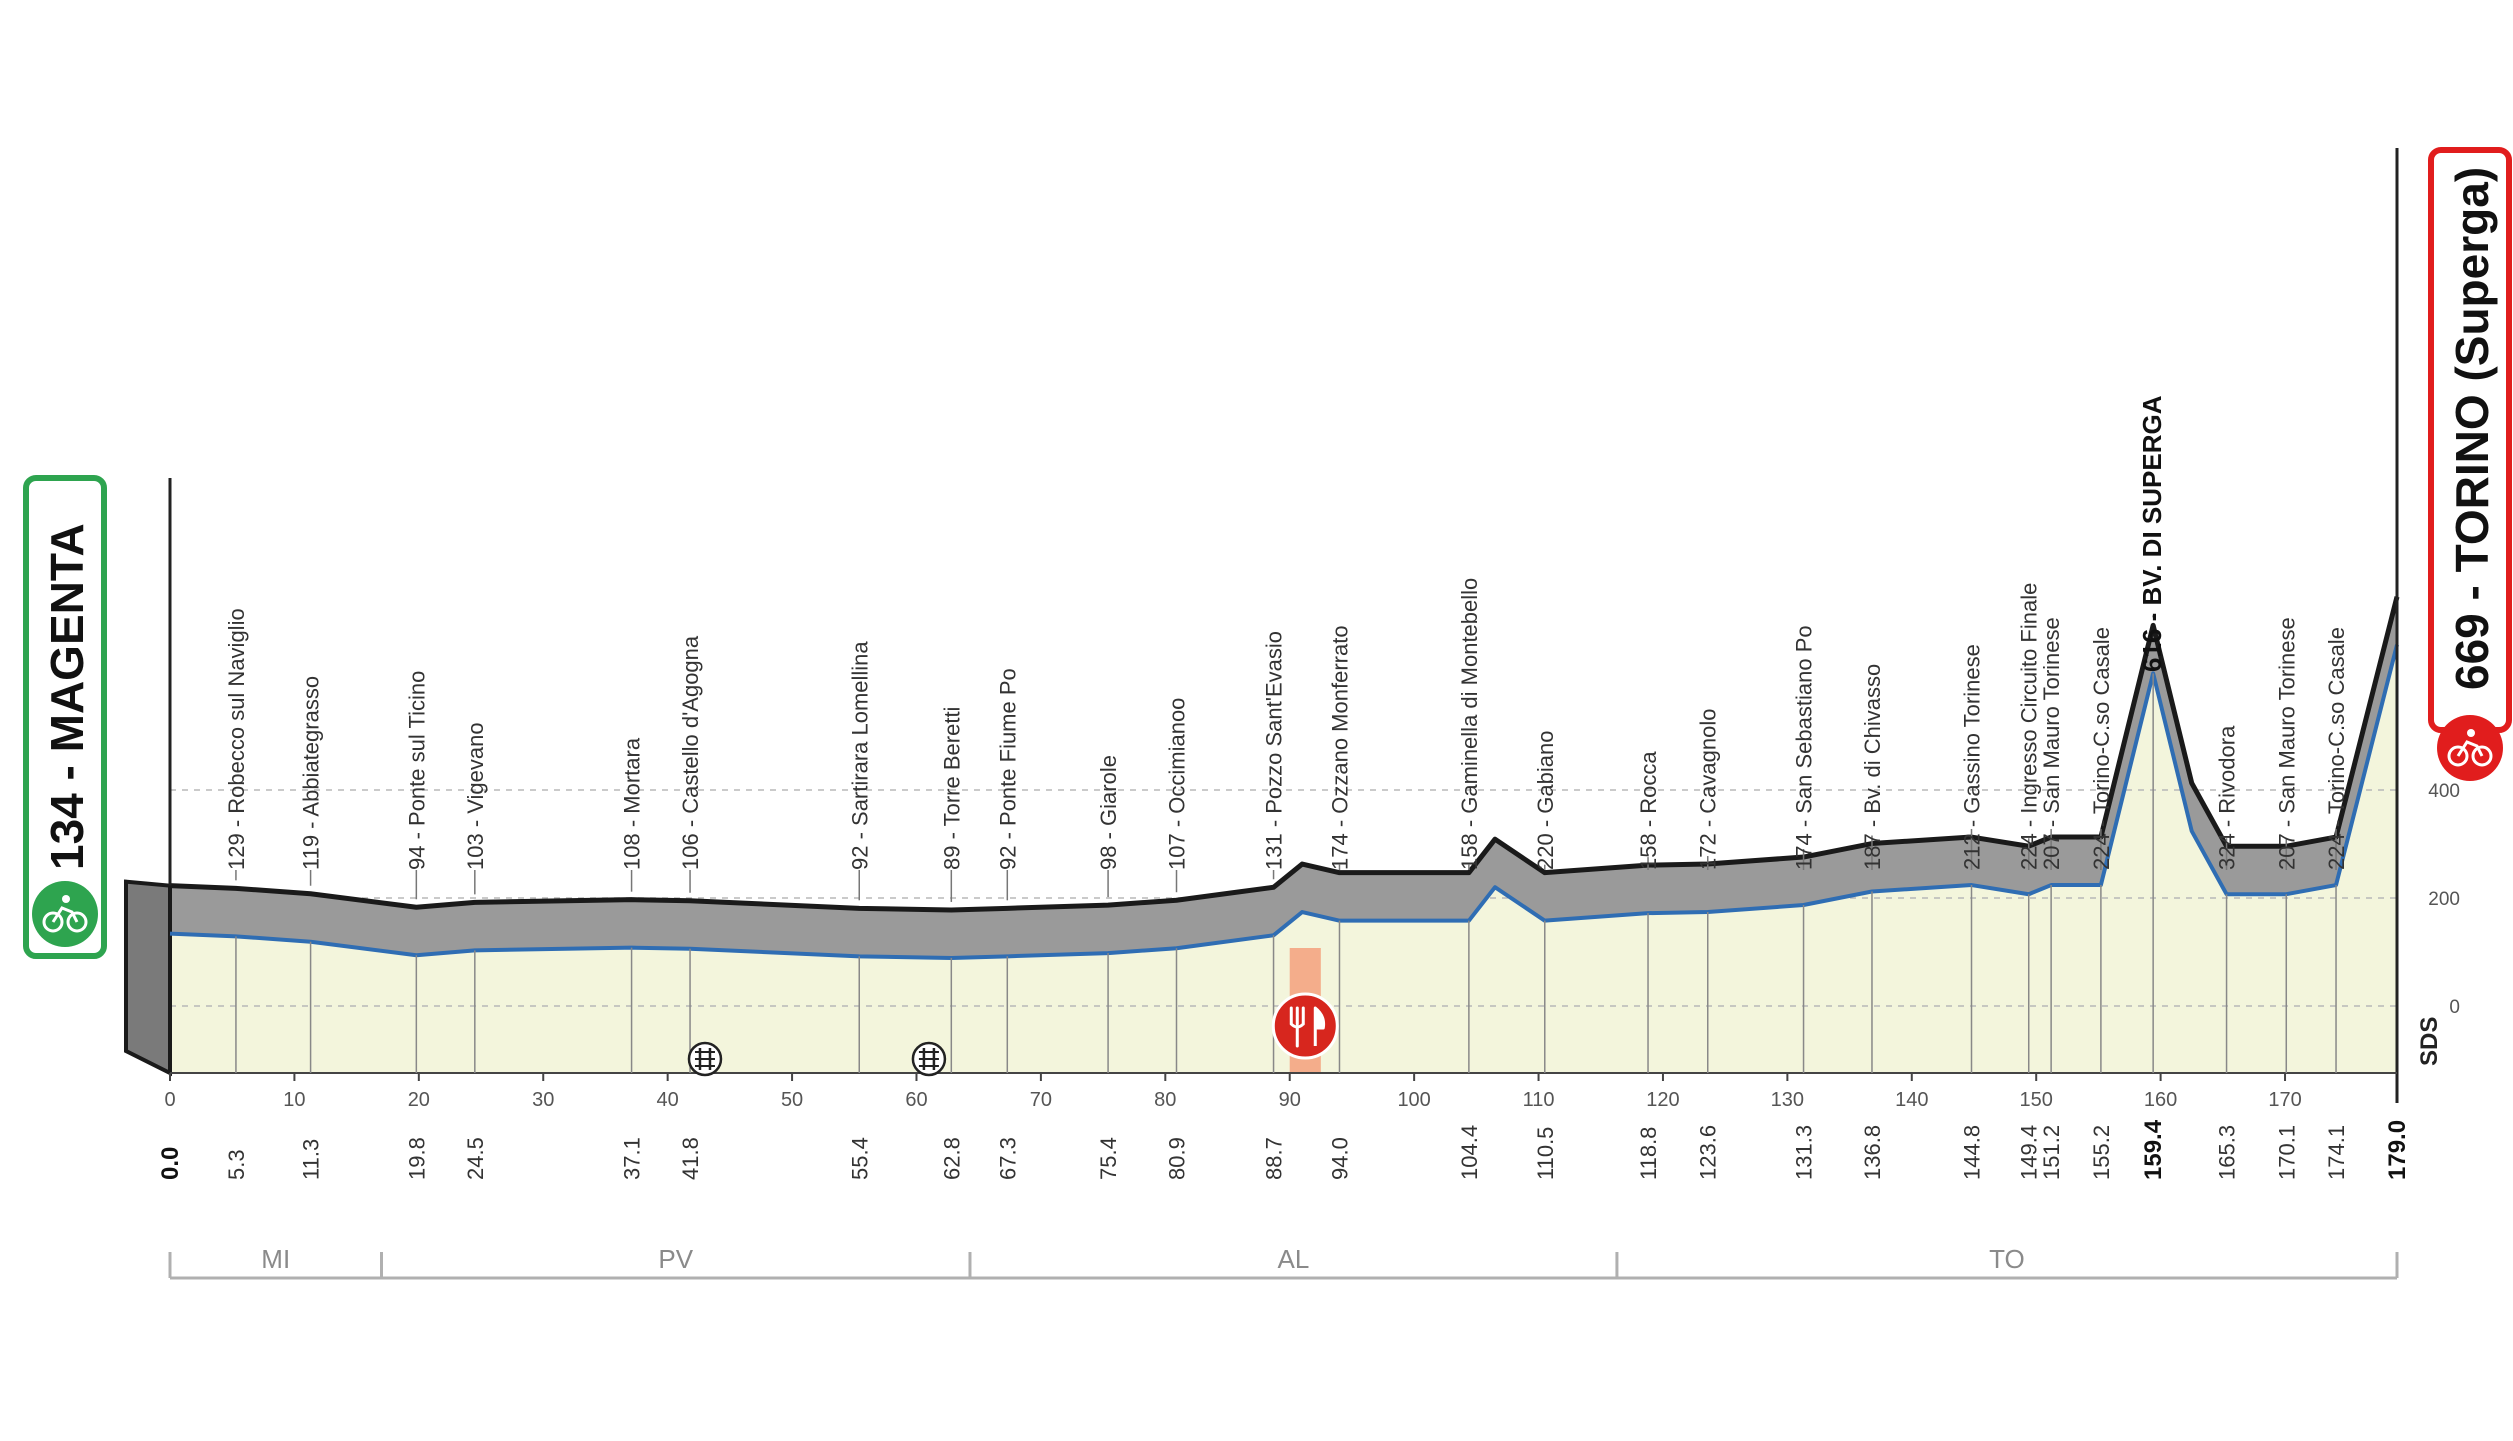 Image resolution: width=2513 pixels, height=1441 pixels. What do you see at coordinates (1413, 1100) in the screenshot?
I see `km-tick-label: 100` at bounding box center [1413, 1100].